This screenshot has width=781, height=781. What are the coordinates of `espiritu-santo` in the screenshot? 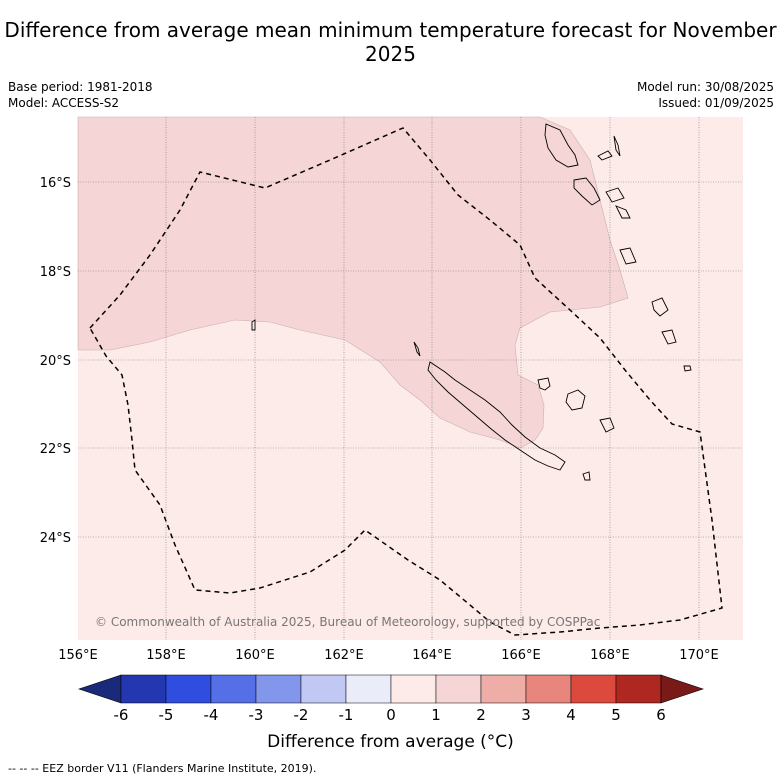 It's located at (561, 145).